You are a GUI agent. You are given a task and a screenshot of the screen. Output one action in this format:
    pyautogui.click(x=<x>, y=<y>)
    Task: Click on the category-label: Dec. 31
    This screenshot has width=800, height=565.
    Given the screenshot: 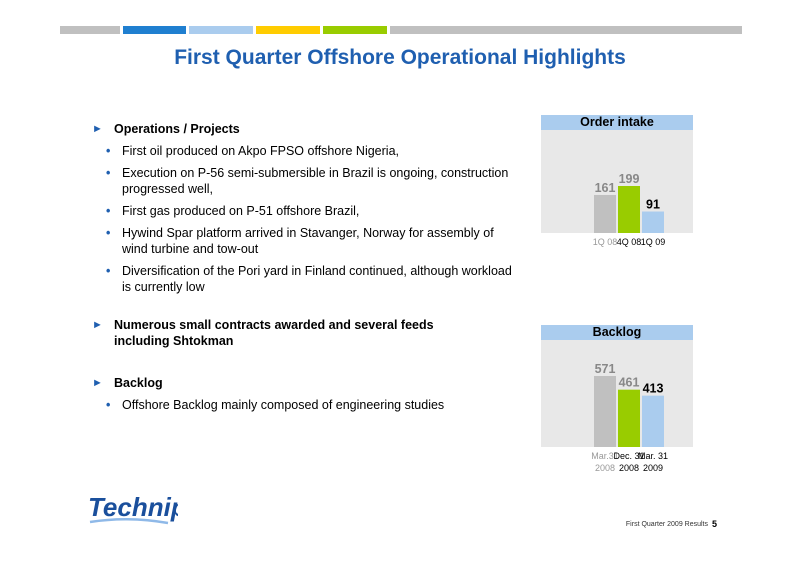 What is the action you would take?
    pyautogui.click(x=628, y=456)
    